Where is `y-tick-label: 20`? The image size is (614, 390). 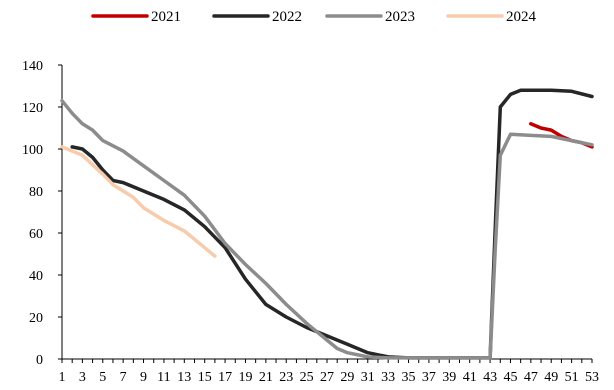 y-tick-label: 20 is located at coordinates (36, 318).